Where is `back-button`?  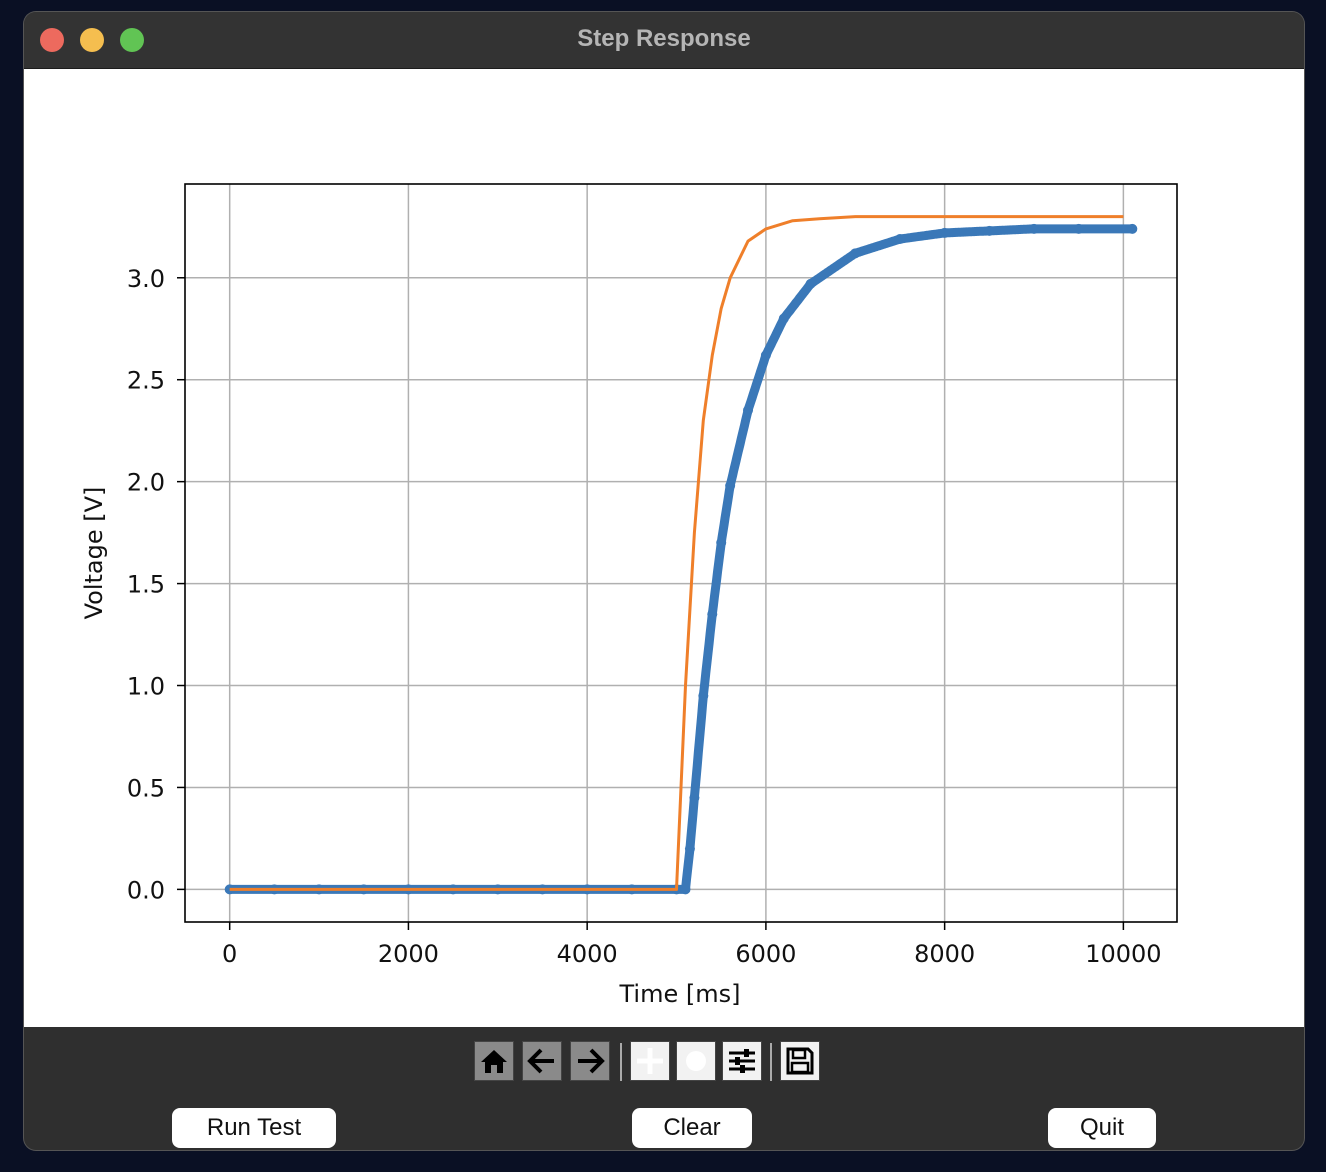 back-button is located at coordinates (542, 1061).